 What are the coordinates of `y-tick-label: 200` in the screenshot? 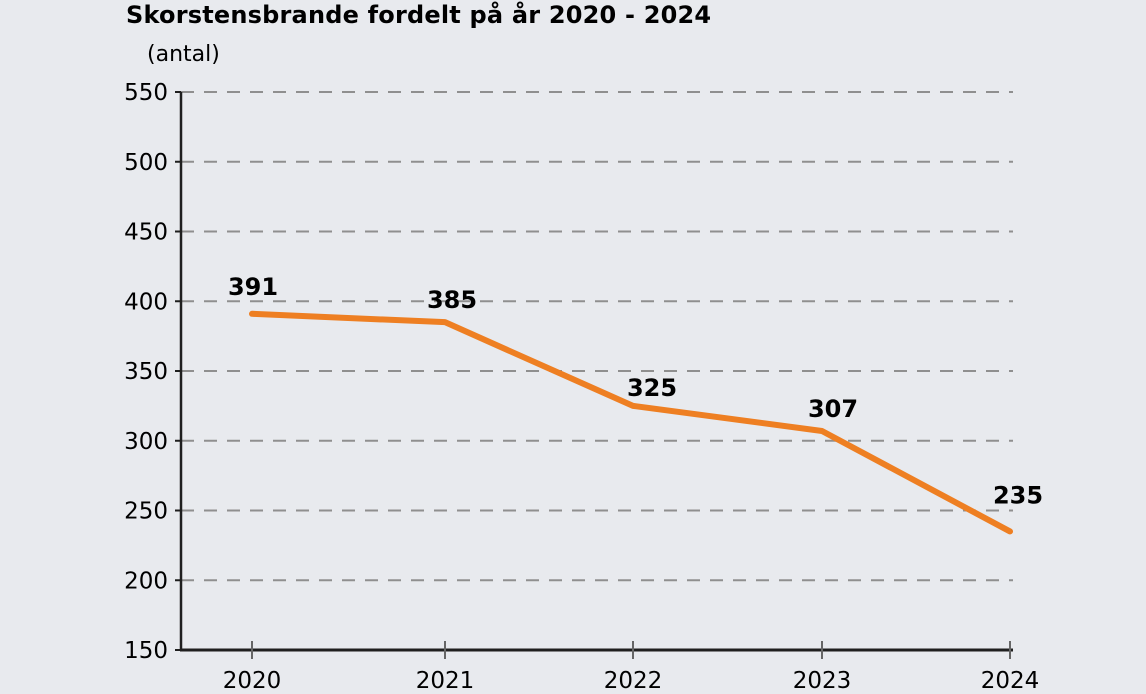 It's located at (146, 581).